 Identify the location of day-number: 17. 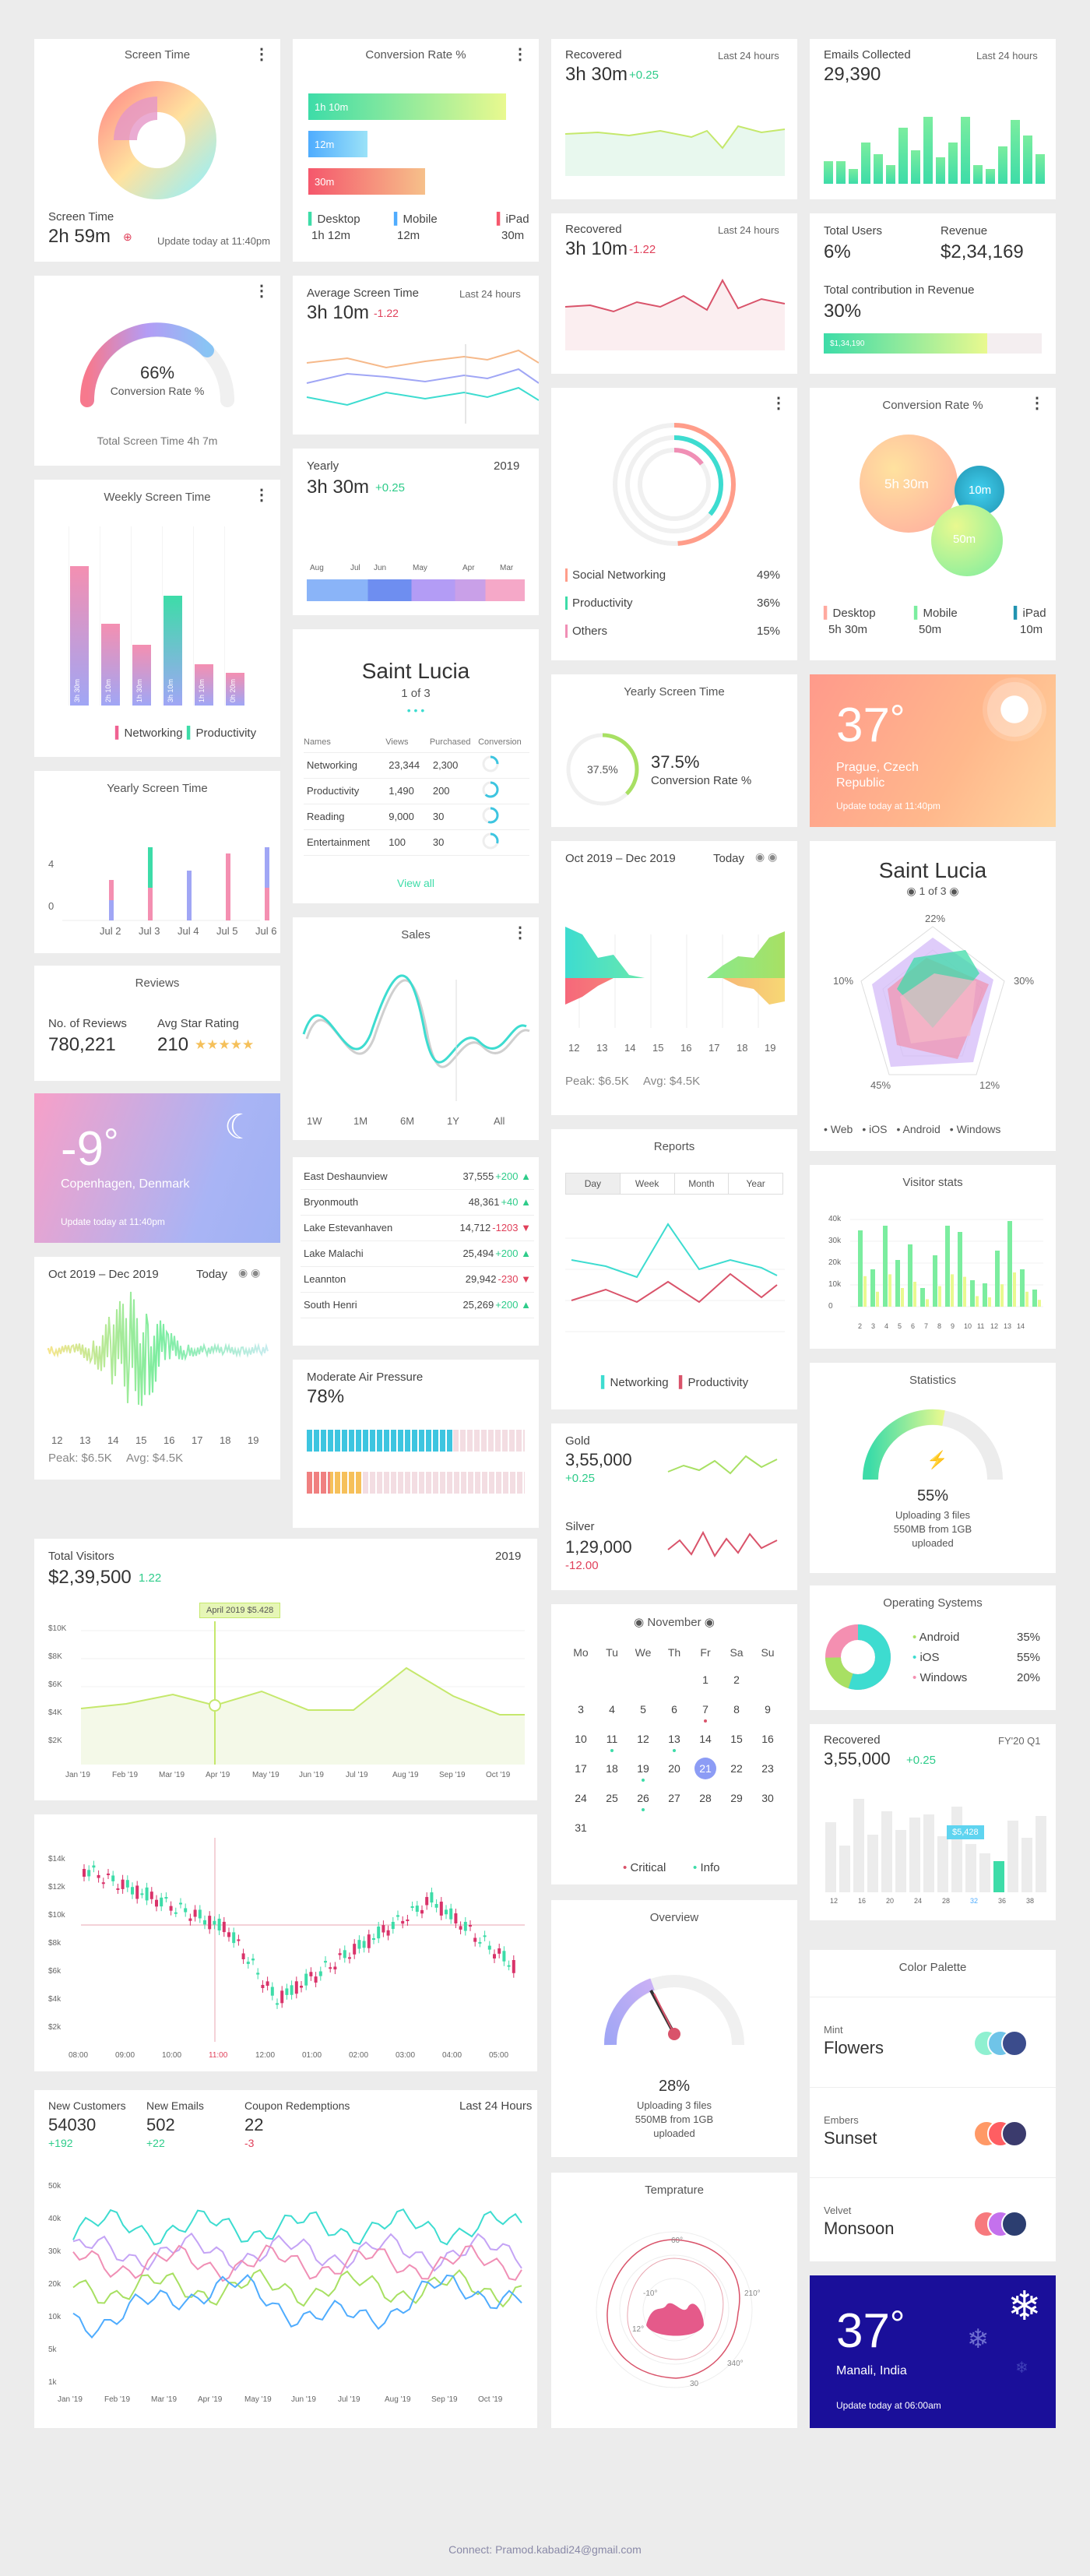
(581, 1768).